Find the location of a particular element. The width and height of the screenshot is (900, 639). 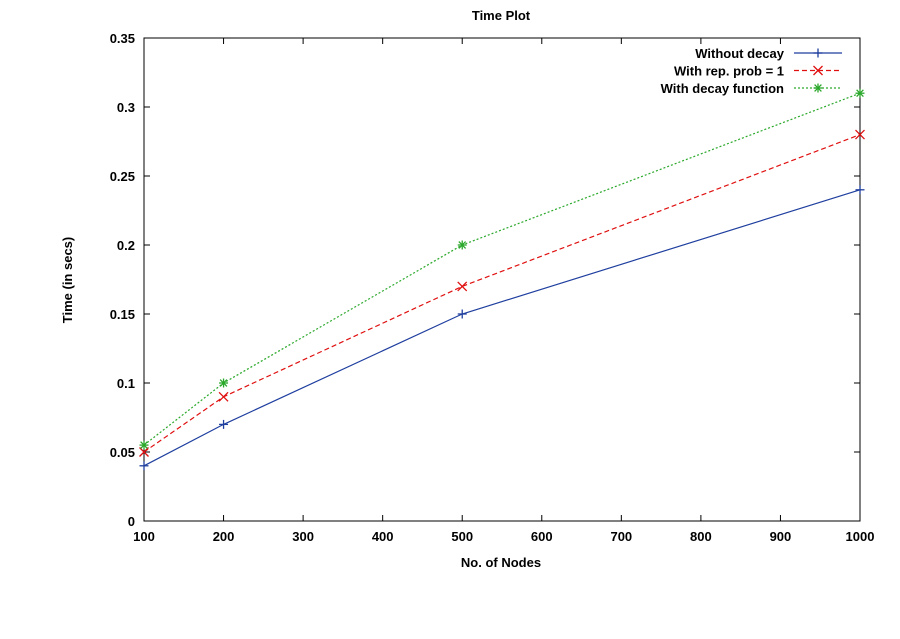

x-tick-label: 700 is located at coordinates (621, 536).